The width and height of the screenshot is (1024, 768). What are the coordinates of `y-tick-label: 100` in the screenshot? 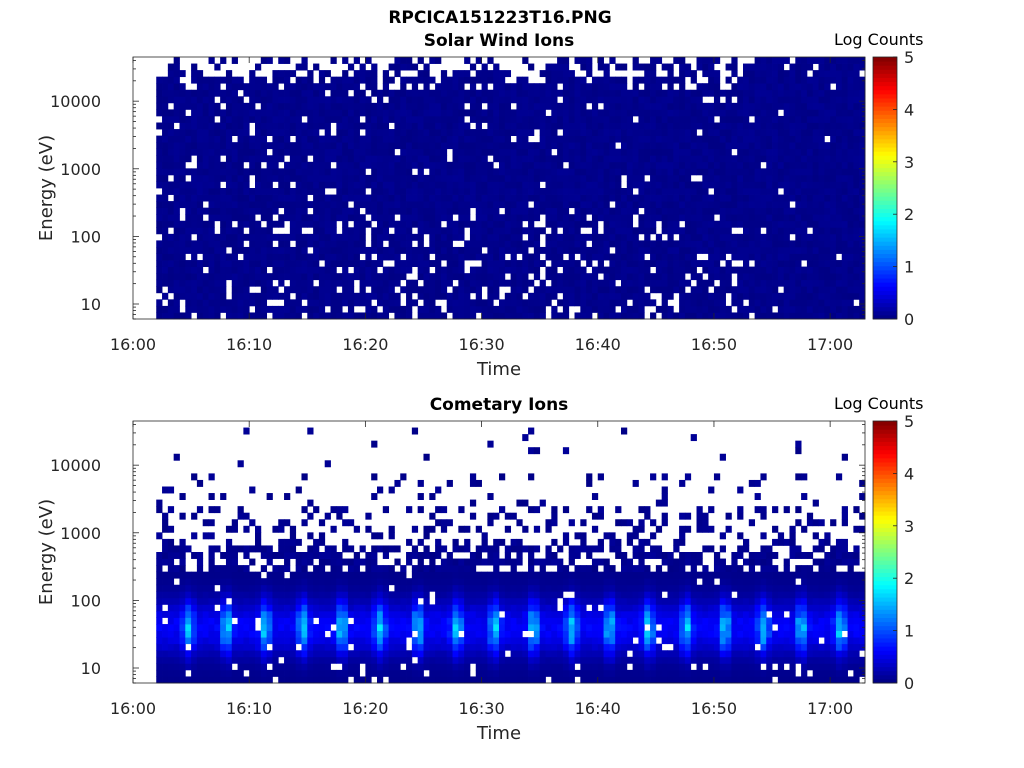 It's located at (85, 236).